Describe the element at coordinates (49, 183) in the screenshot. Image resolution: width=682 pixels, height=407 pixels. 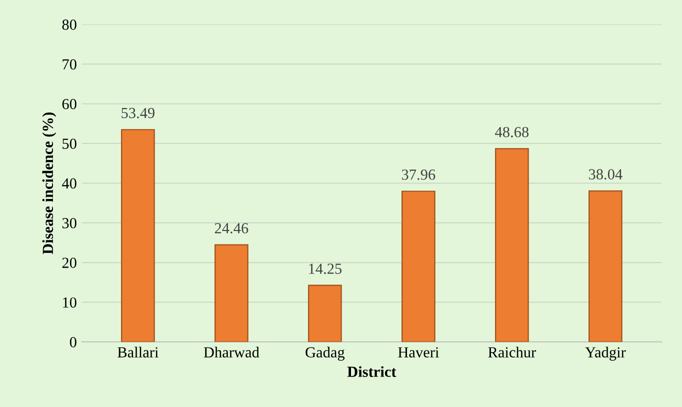
I see `y-axis-title: Disease incidence (%)` at that location.